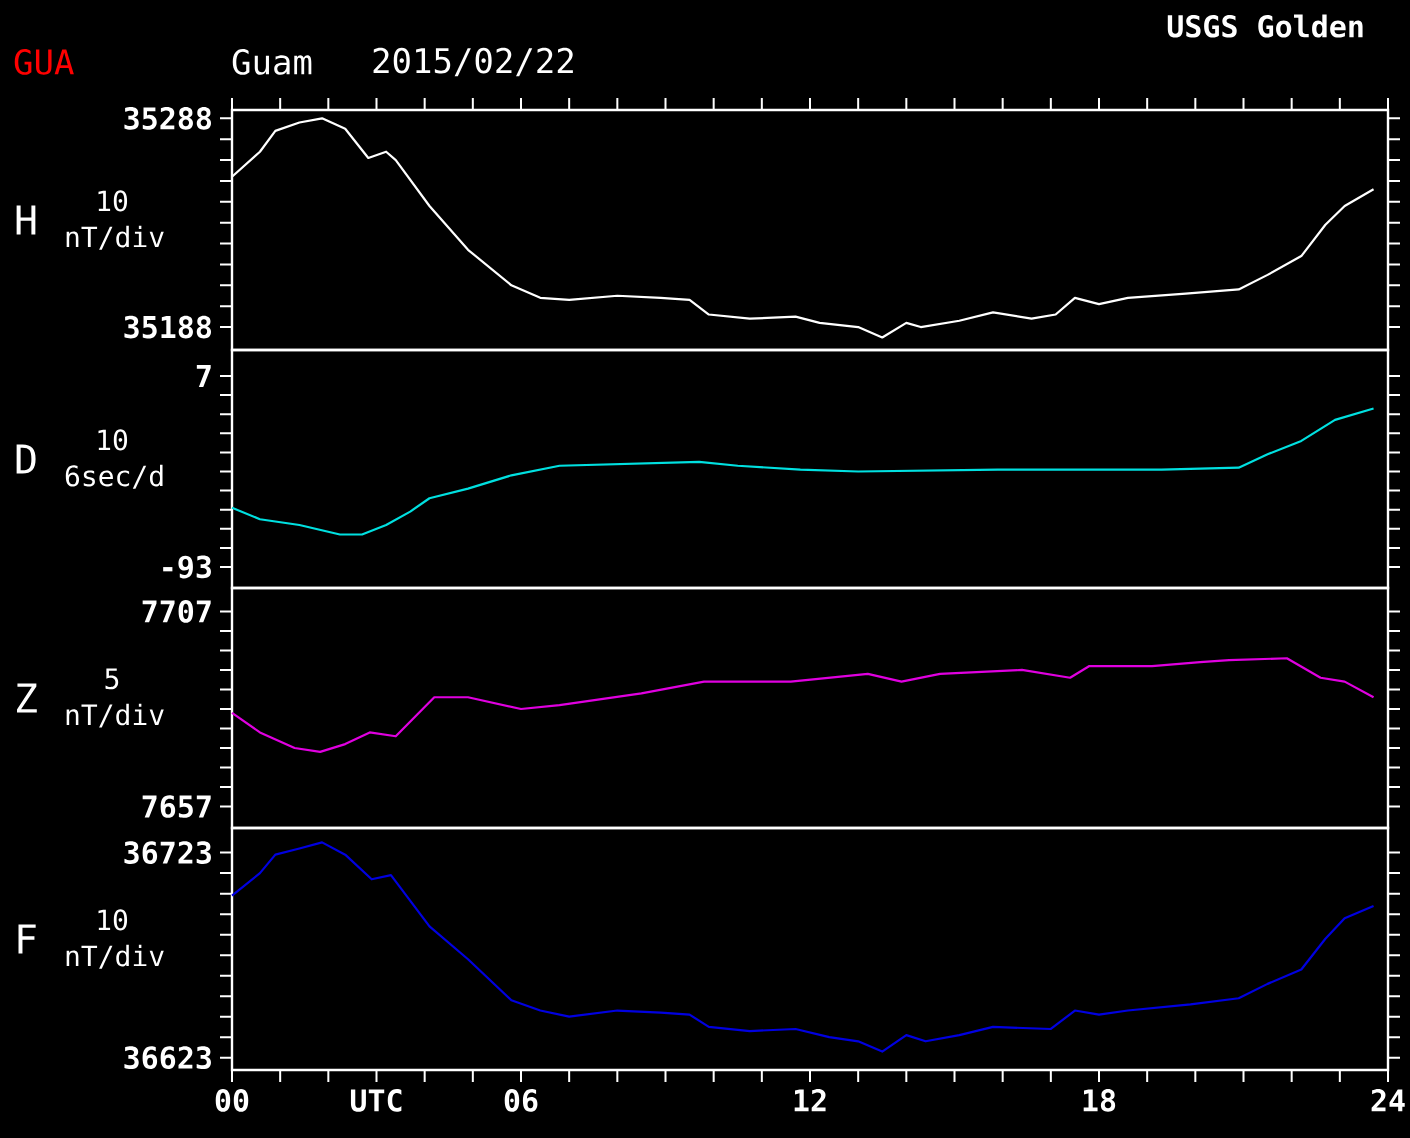 This screenshot has width=1410, height=1138. What do you see at coordinates (115, 698) in the screenshot?
I see `y-axis-title: 5 nT/div` at bounding box center [115, 698].